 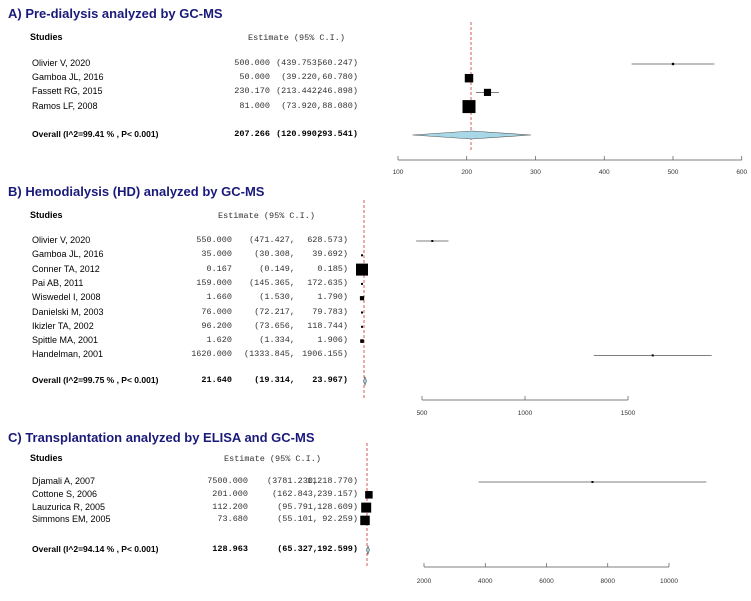 What do you see at coordinates (327, 325) in the screenshot?
I see `ci-upper-value: 118.744)` at bounding box center [327, 325].